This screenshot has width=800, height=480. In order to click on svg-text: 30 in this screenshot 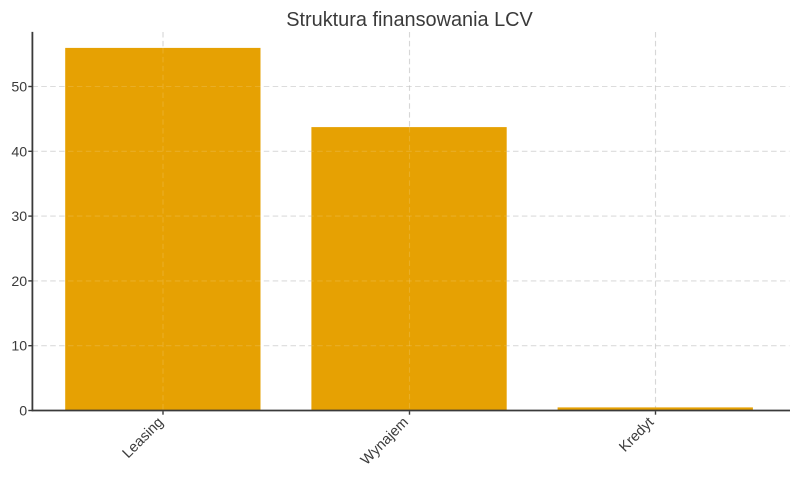, I will do `click(19, 217)`.